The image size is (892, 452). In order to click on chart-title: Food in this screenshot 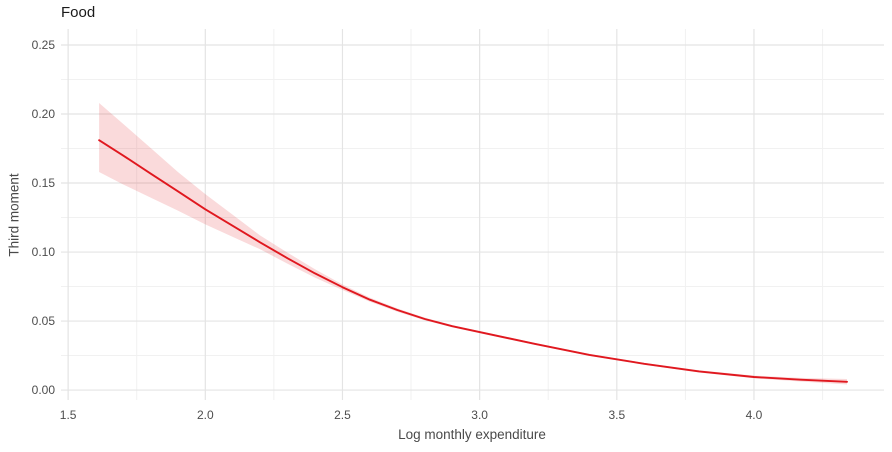, I will do `click(78, 12)`.